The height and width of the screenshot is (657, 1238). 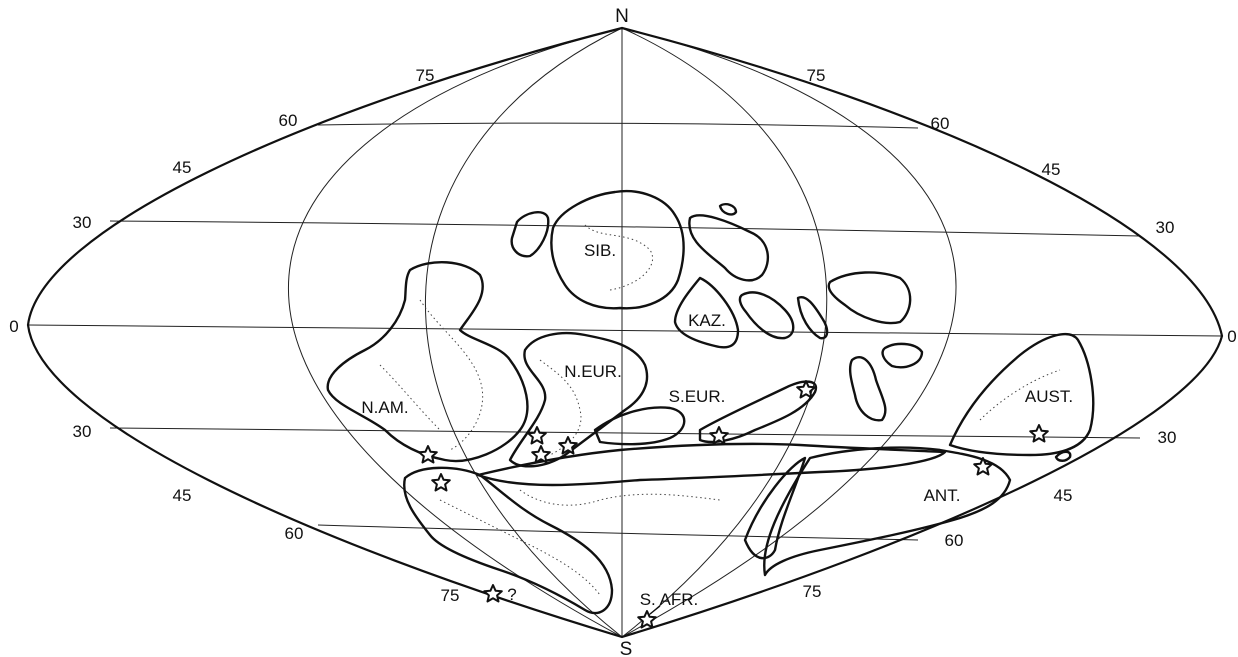 I want to click on region-label-ant: ANT., so click(x=942, y=495).